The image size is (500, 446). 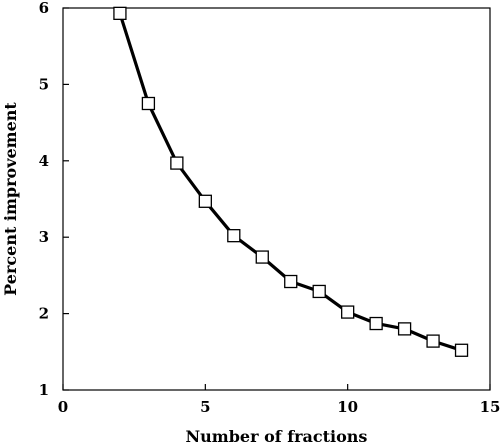 I want to click on x-tick-label: 15, so click(x=490, y=407).